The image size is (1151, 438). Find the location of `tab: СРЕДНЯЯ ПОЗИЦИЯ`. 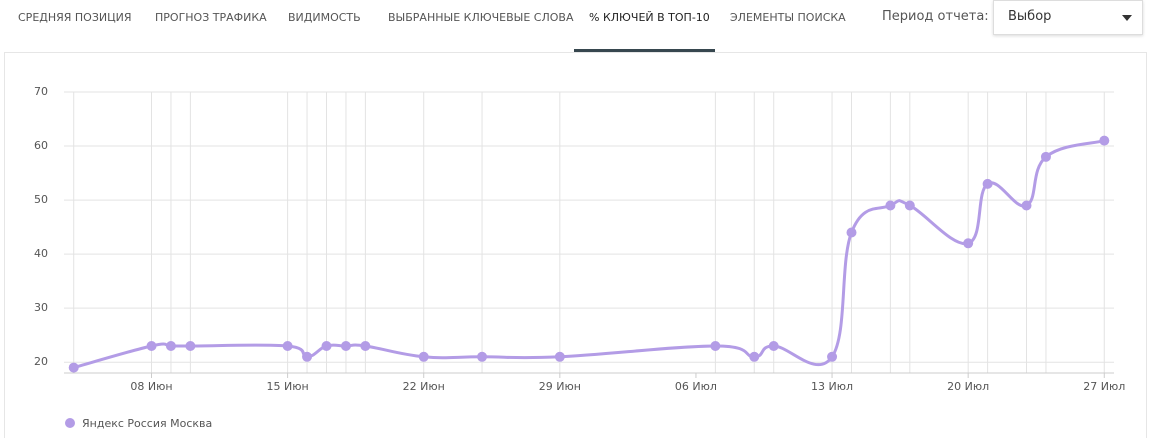

tab: СРЕДНЯЯ ПОЗИЦИЯ is located at coordinates (75, 17).